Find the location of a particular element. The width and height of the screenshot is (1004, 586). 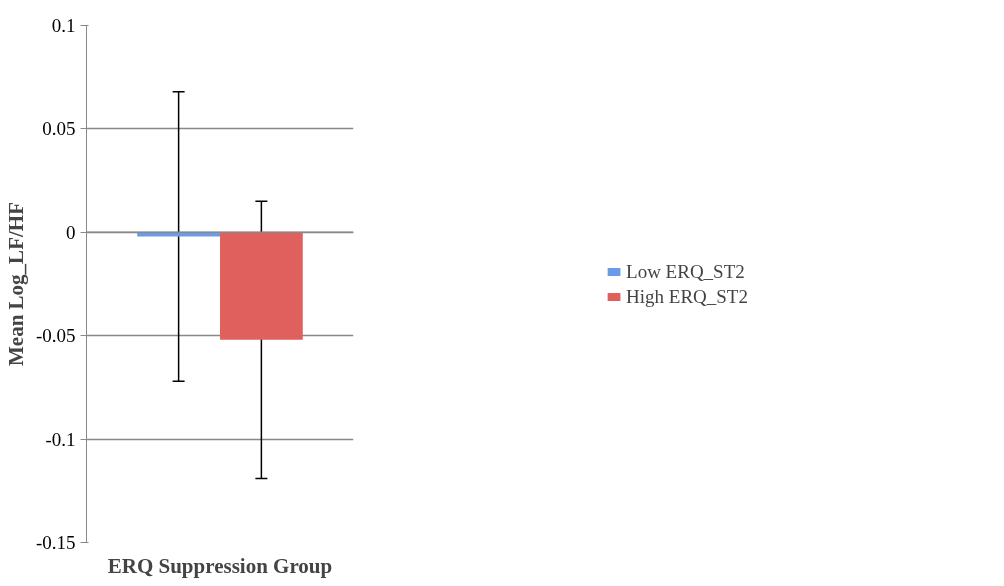

y-tick-label: -0.05 is located at coordinates (55, 336).